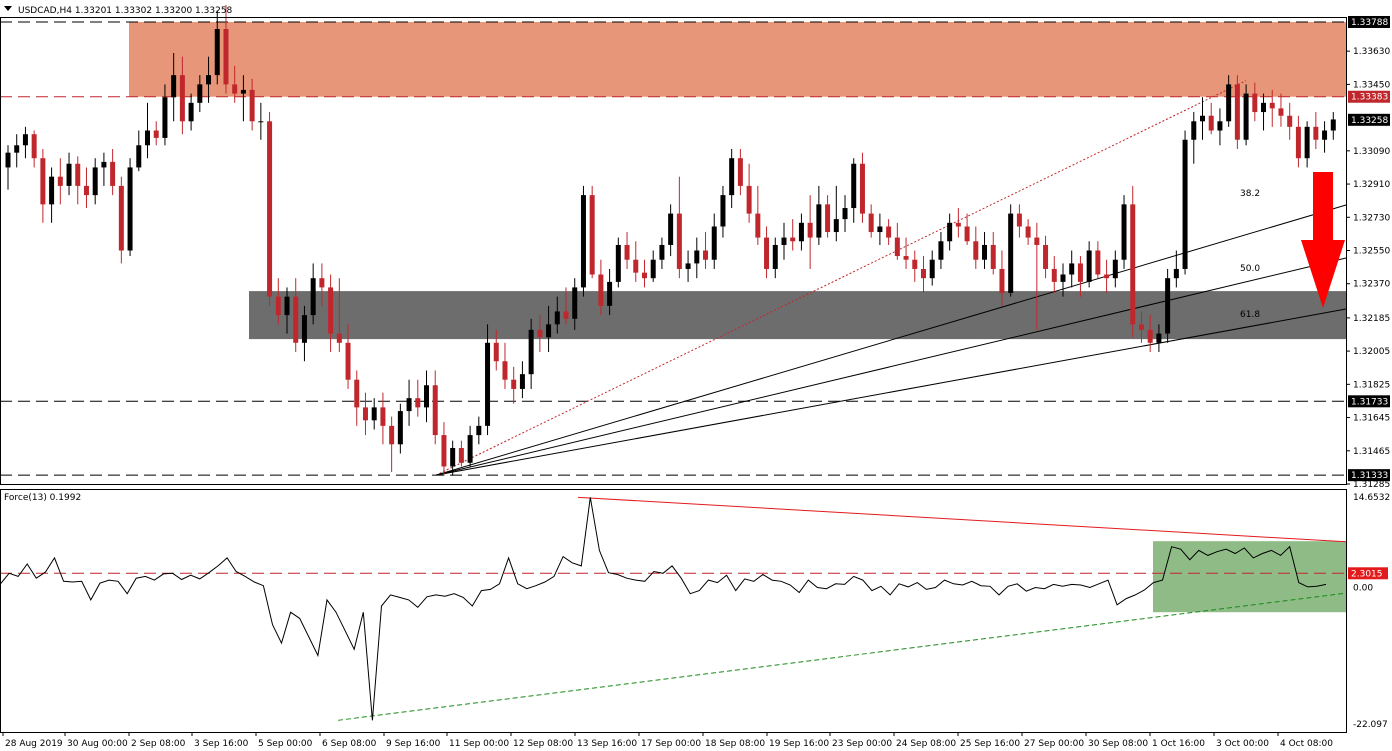  What do you see at coordinates (1250, 194) in the screenshot?
I see `fib-fan-label: 38.2` at bounding box center [1250, 194].